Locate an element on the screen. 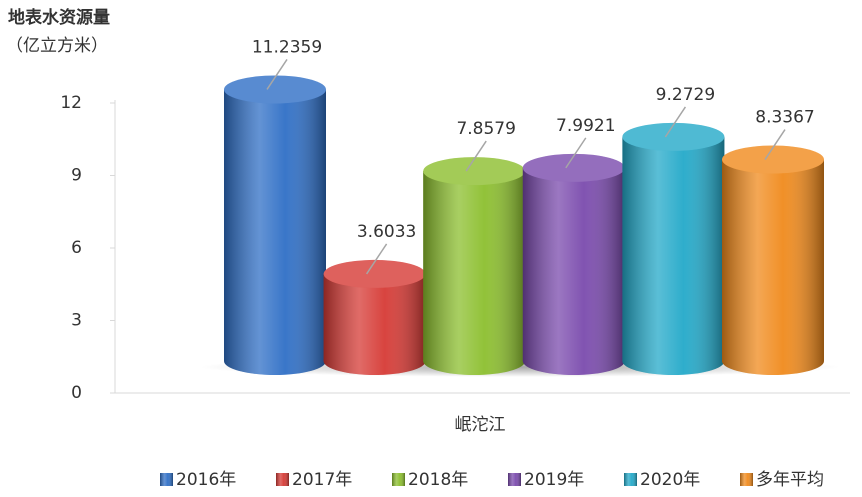 This screenshot has width=862, height=497. legend-label: 2018年 is located at coordinates (438, 480).